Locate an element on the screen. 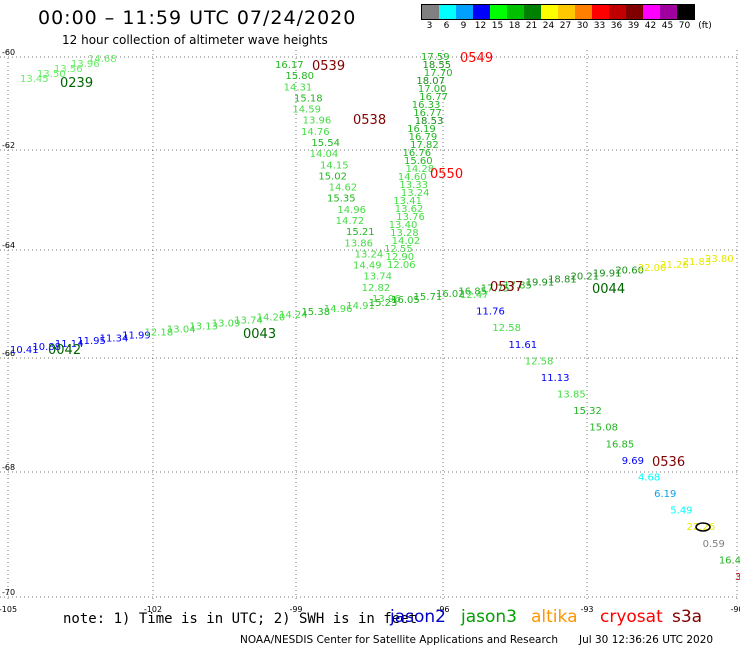 The height and width of the screenshot is (650, 740). pass-time-label: 0042 is located at coordinates (64, 350).